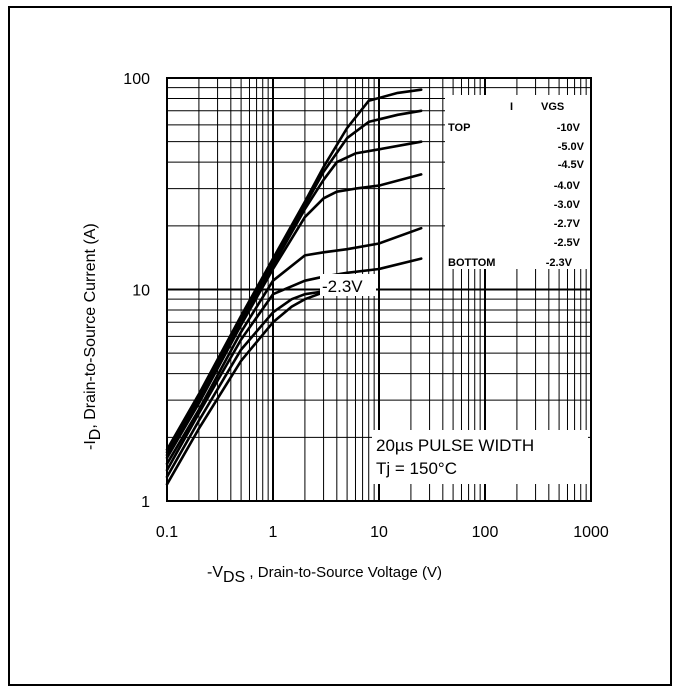 The image size is (683, 686). I want to click on legend-entry: -4.5V, so click(571, 165).